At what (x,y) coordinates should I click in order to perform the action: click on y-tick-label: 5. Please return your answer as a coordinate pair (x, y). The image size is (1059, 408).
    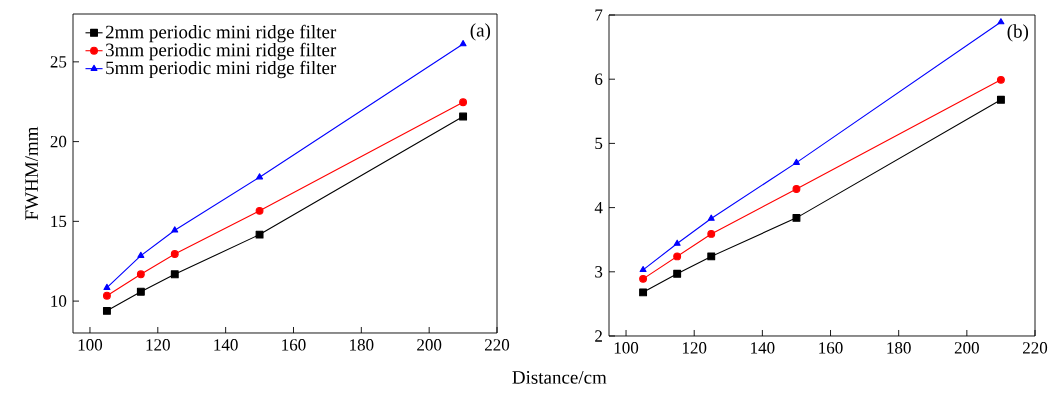
    Looking at the image, I should click on (599, 143).